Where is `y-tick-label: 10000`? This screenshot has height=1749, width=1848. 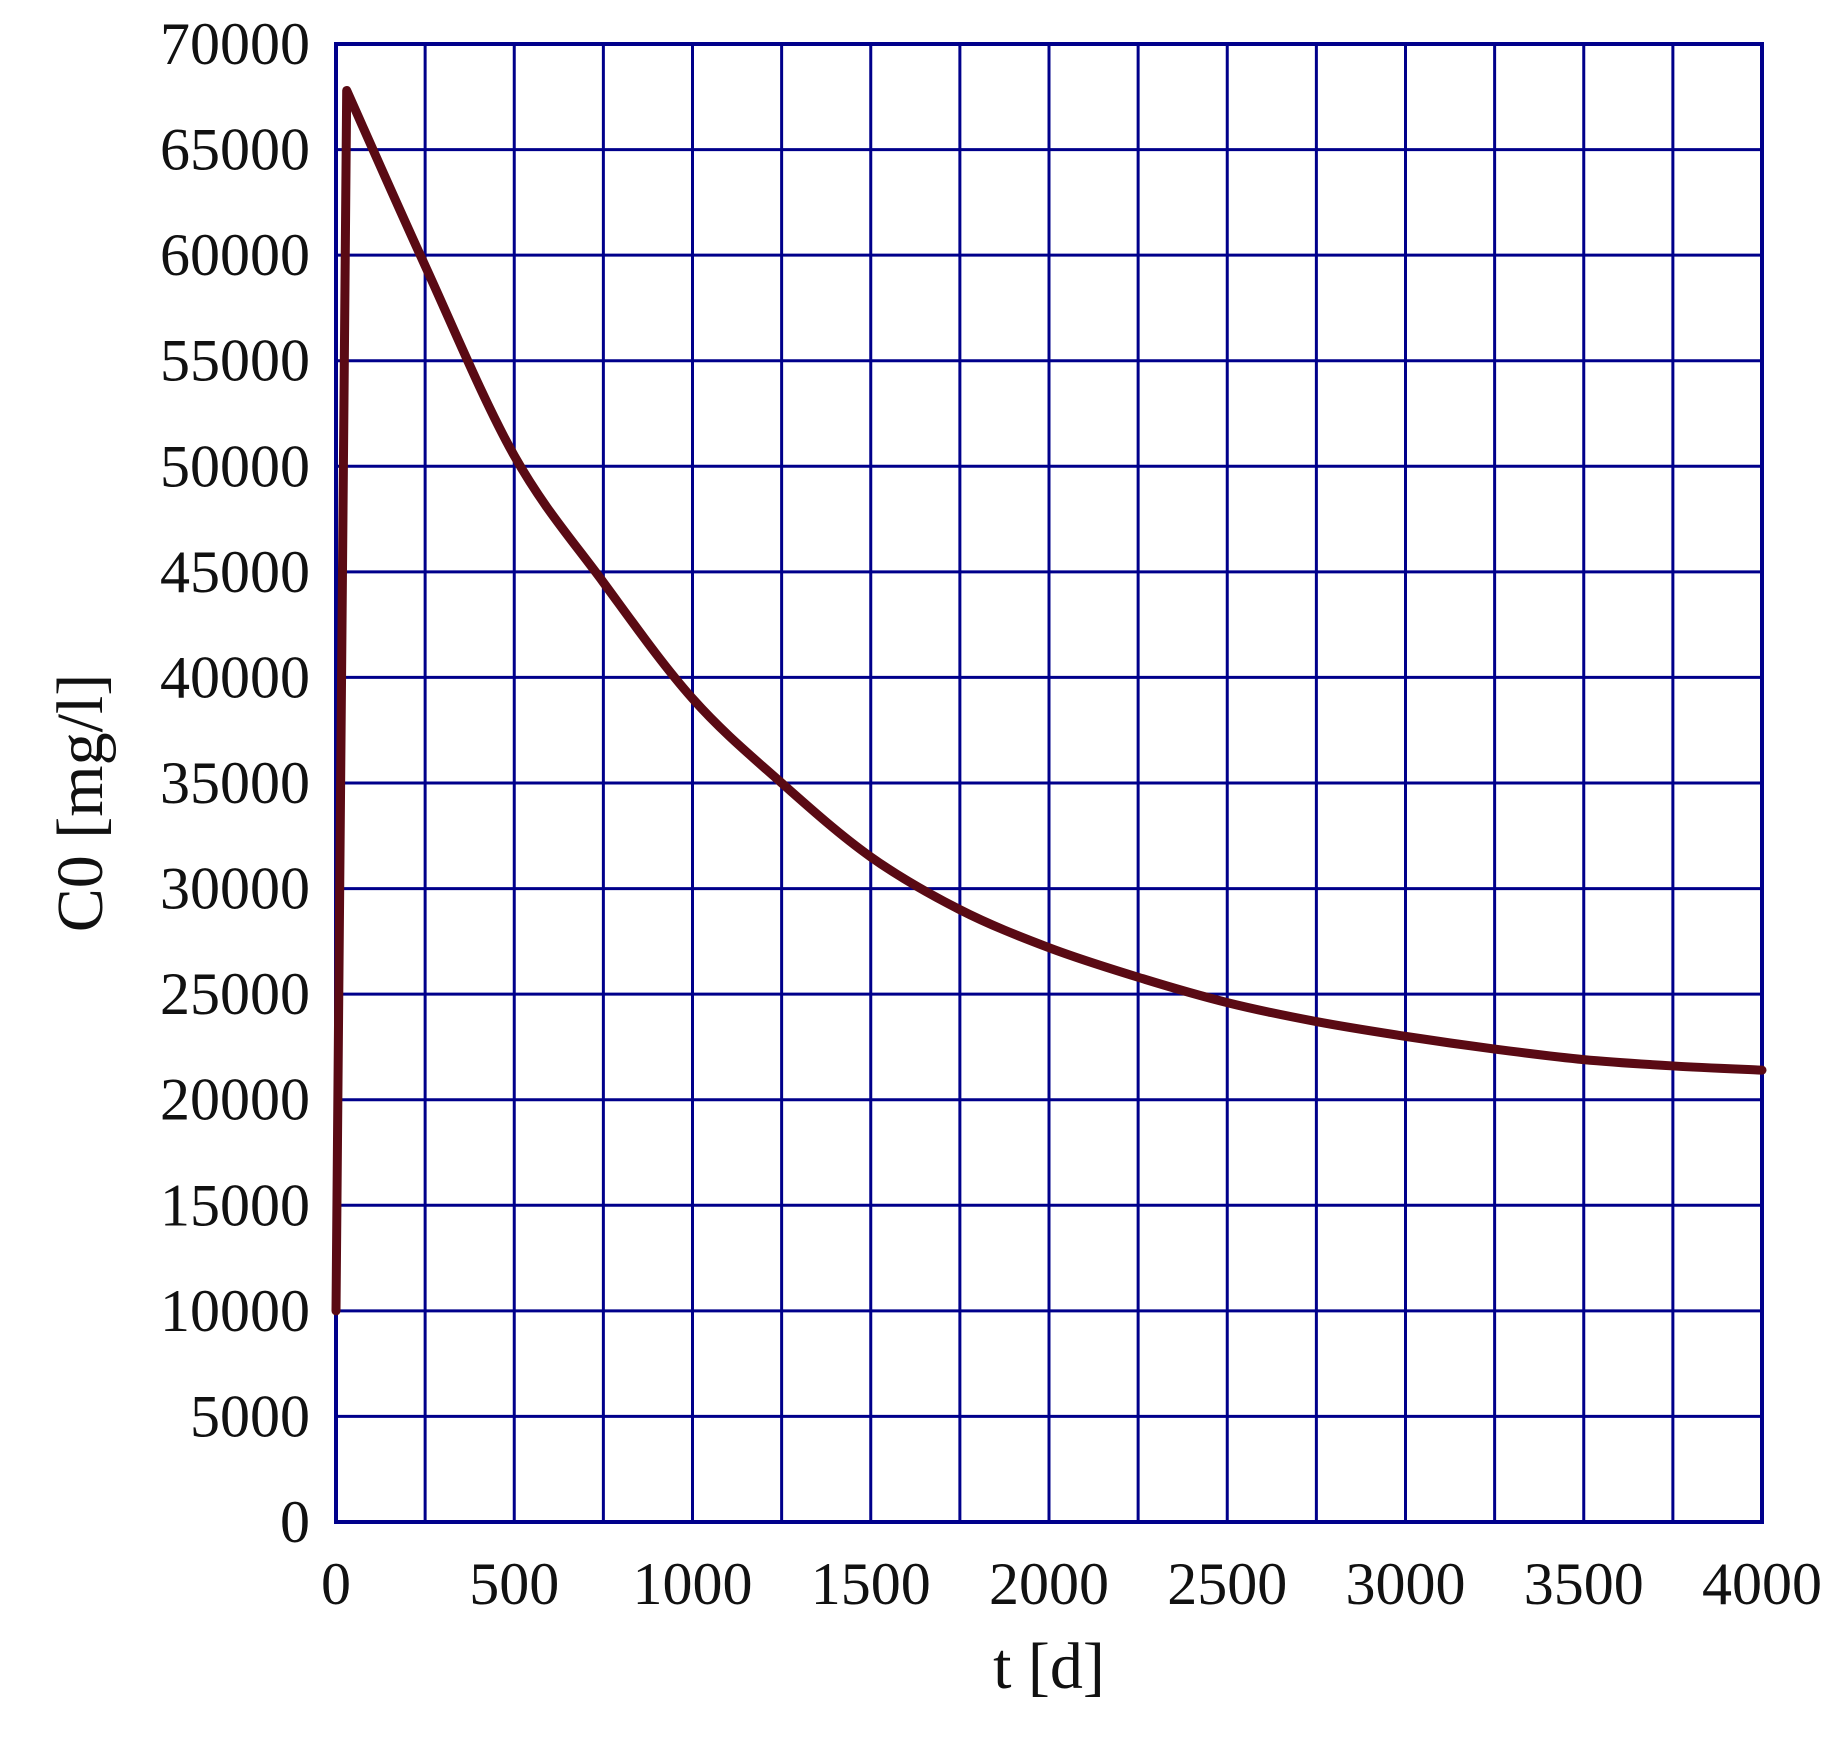 y-tick-label: 10000 is located at coordinates (235, 1311).